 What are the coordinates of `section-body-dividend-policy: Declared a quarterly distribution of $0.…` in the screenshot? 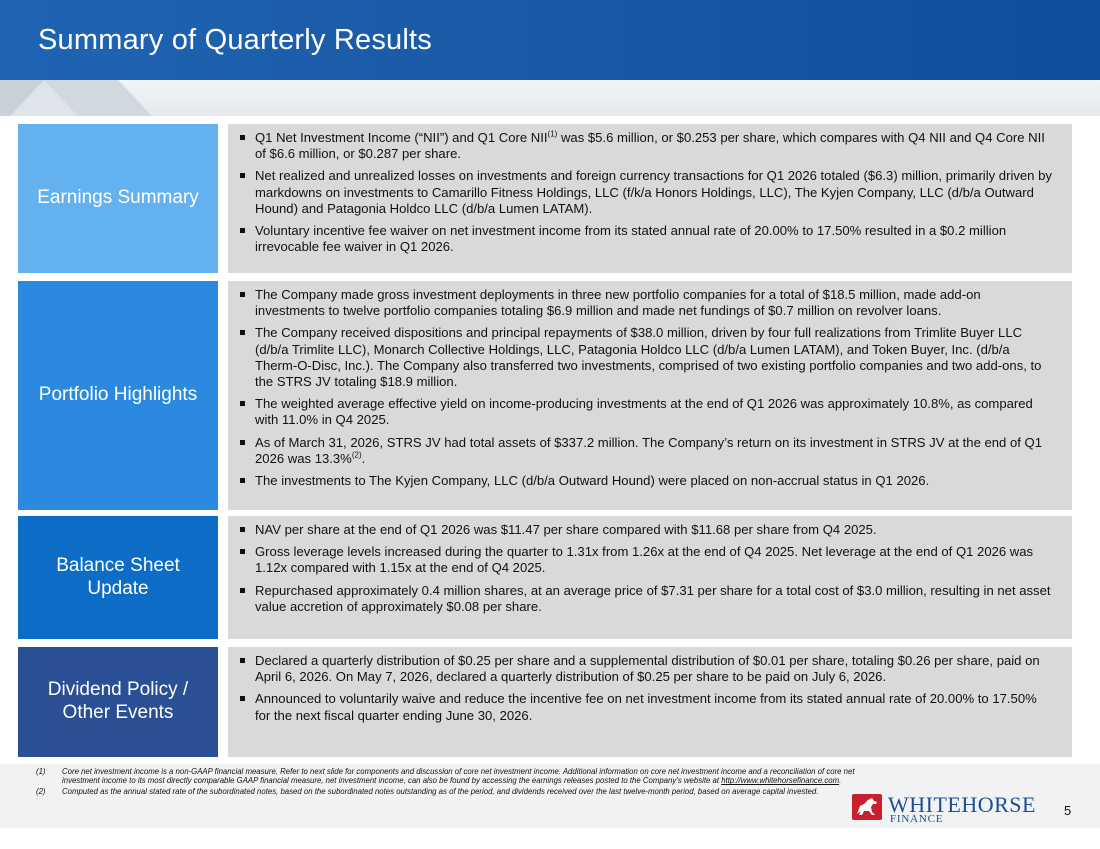 It's located at (650, 702).